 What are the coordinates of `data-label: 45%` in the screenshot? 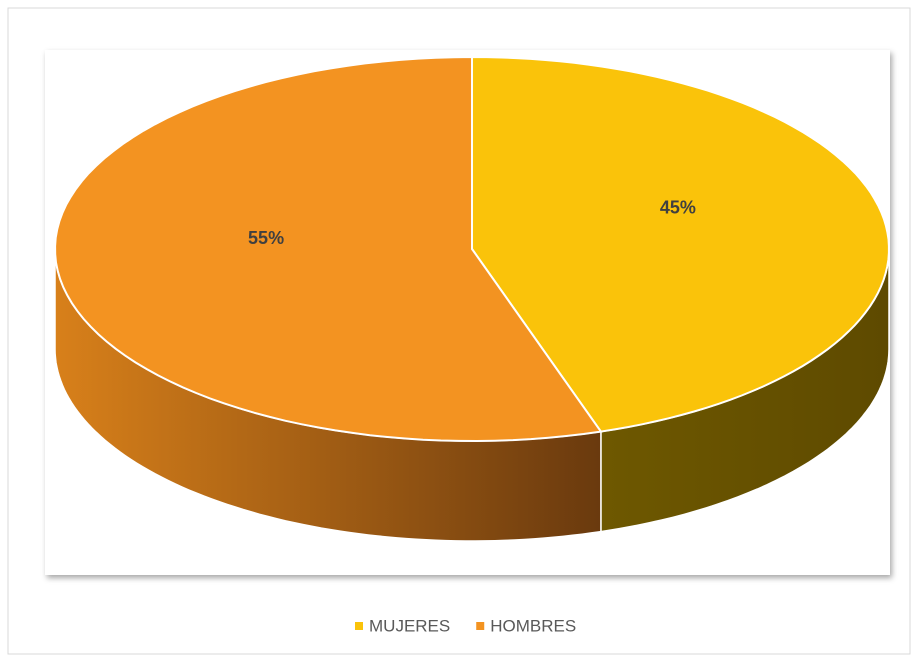 It's located at (678, 208).